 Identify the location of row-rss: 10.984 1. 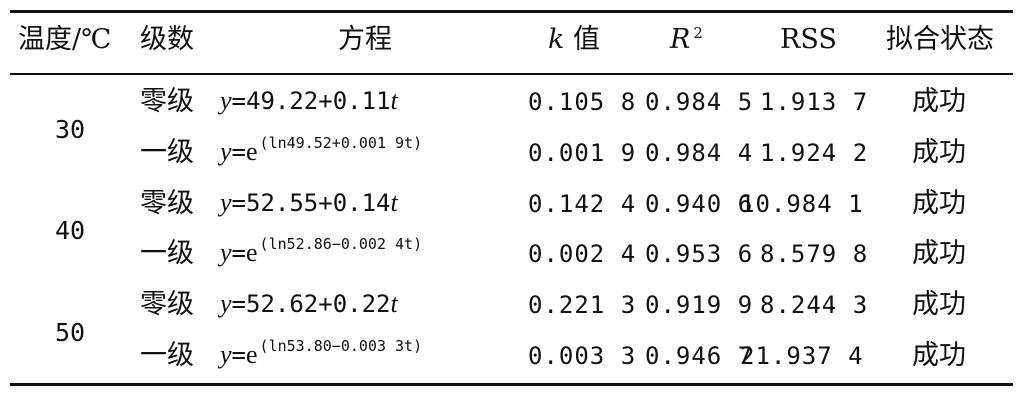
(802, 204).